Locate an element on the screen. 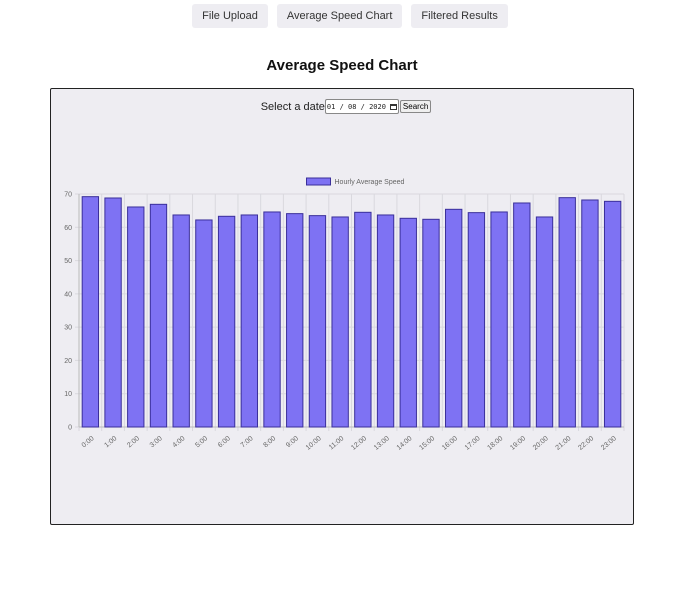 The height and width of the screenshot is (615, 700). legend-swatch is located at coordinates (318, 181).